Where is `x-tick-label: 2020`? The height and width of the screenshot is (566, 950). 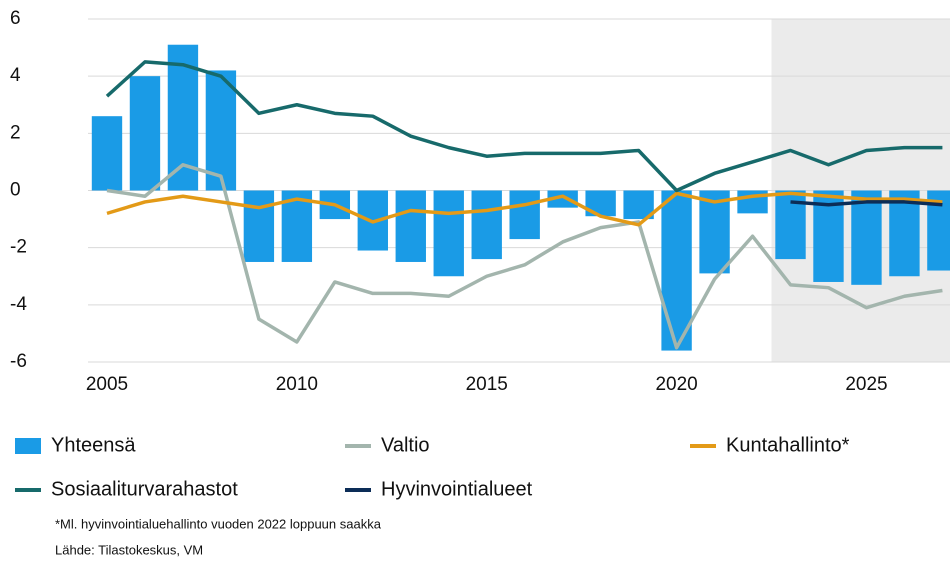
x-tick-label: 2020 is located at coordinates (676, 384).